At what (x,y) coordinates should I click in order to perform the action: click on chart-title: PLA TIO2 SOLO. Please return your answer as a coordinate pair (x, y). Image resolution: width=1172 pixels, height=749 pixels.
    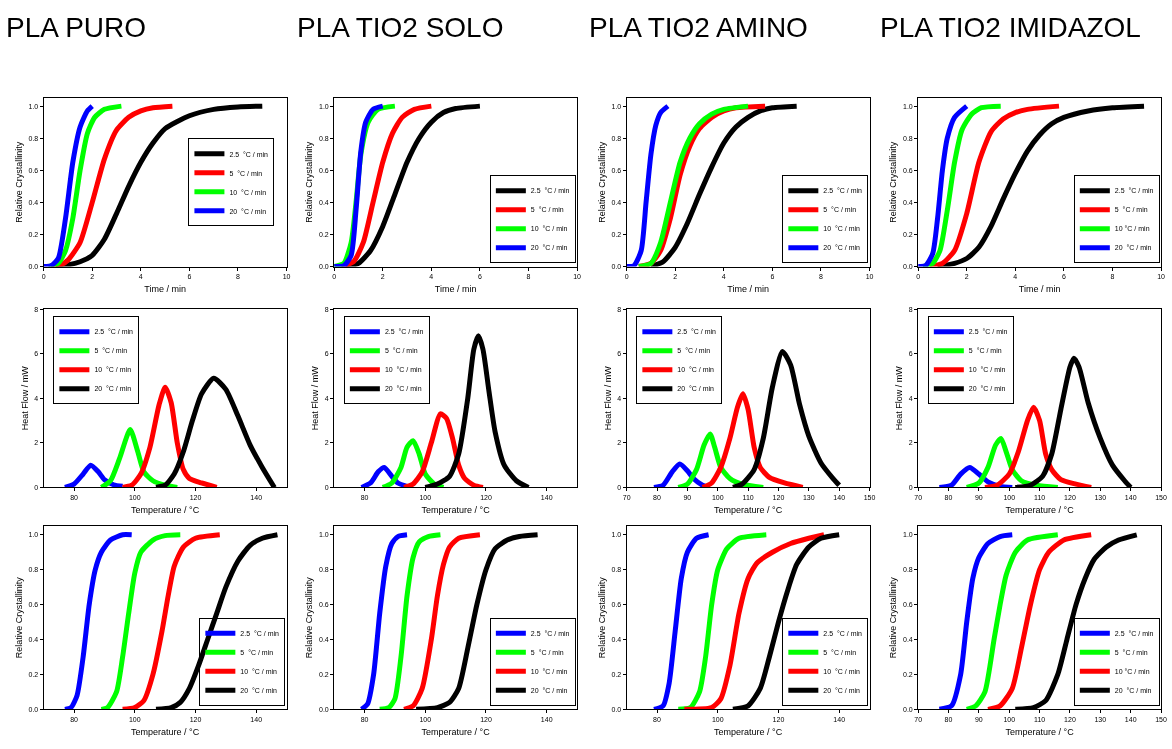
    Looking at the image, I should click on (400, 27).